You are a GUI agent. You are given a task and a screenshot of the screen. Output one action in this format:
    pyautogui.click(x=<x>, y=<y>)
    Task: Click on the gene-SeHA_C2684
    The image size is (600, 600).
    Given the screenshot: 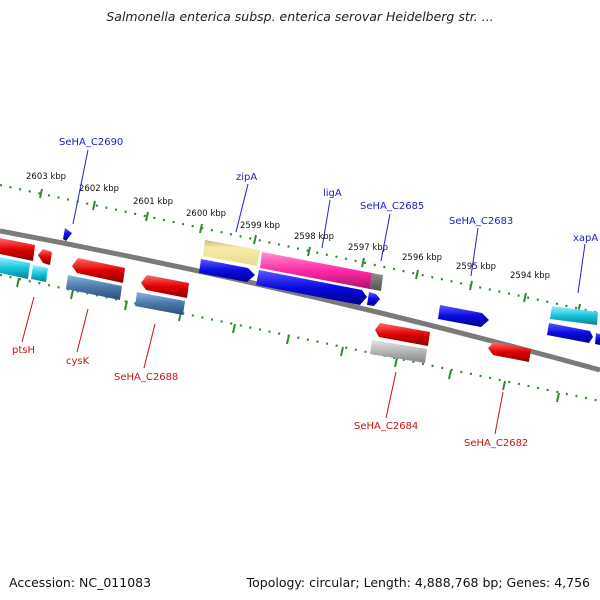 What is the action you would take?
    pyautogui.click(x=398, y=351)
    